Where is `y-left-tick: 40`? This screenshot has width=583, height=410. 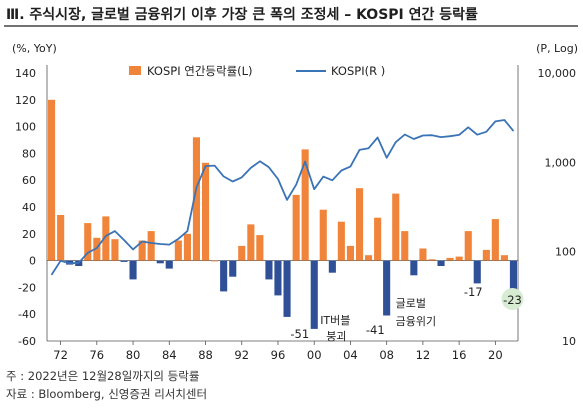
y-left-tick: 40 is located at coordinates (29, 207).